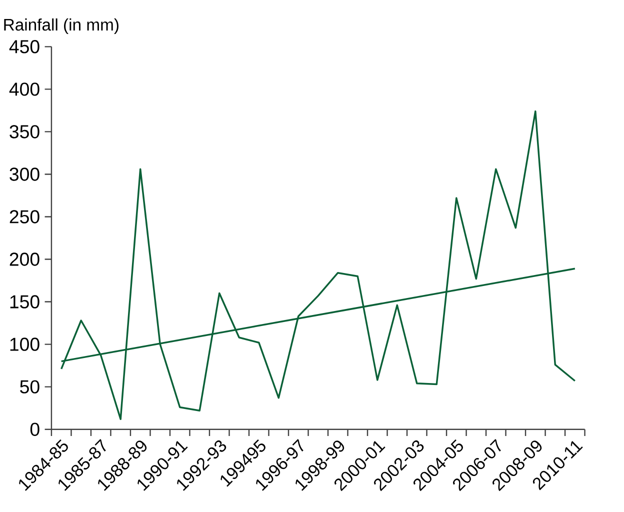  I want to click on y-tick-label: 0, so click(35, 429).